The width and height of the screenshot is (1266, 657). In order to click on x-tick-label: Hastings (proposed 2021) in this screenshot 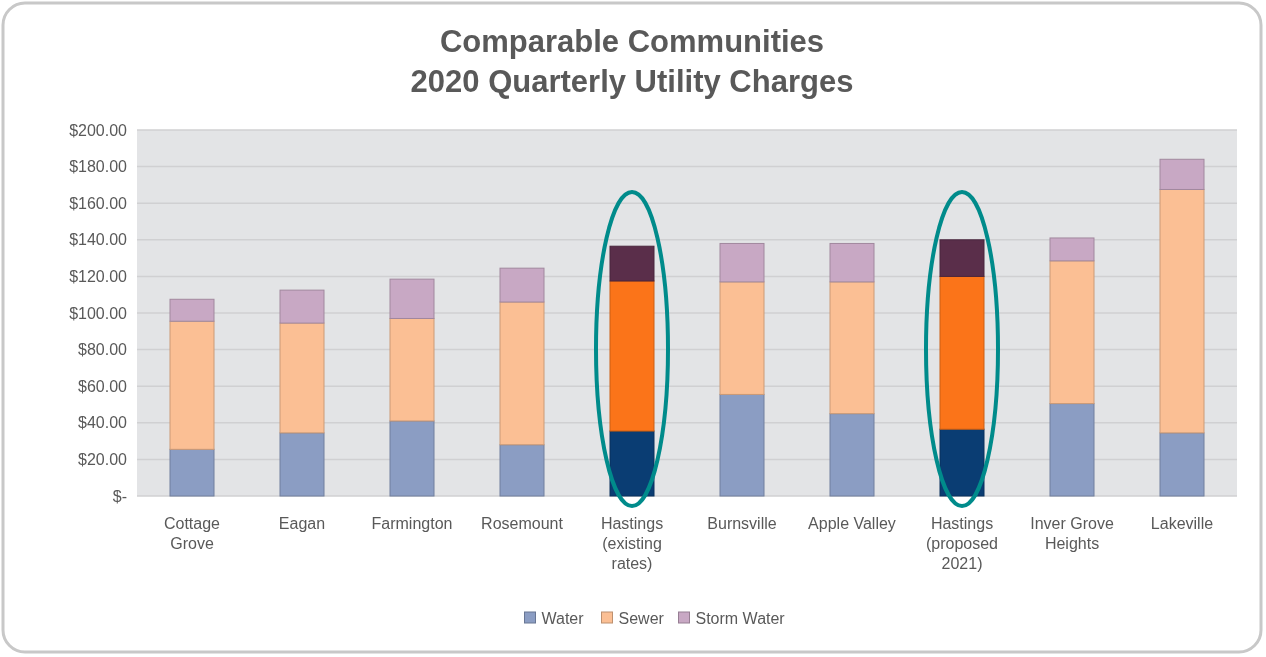, I will do `click(962, 543)`.